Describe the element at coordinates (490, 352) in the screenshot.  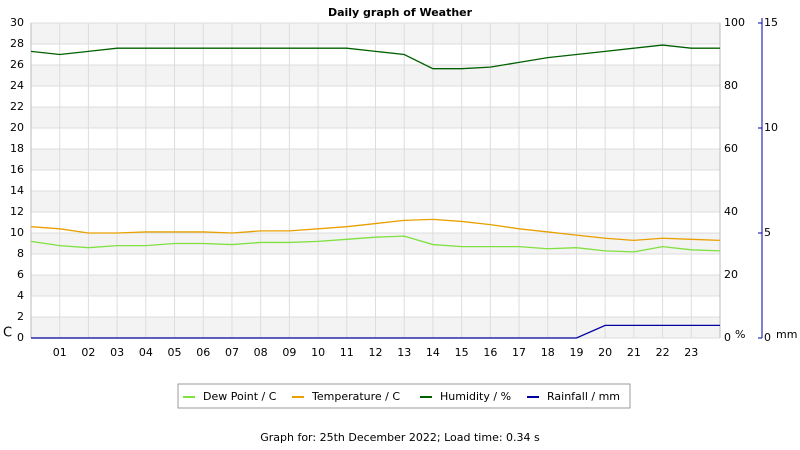
I see `x-tick-label: 16` at that location.